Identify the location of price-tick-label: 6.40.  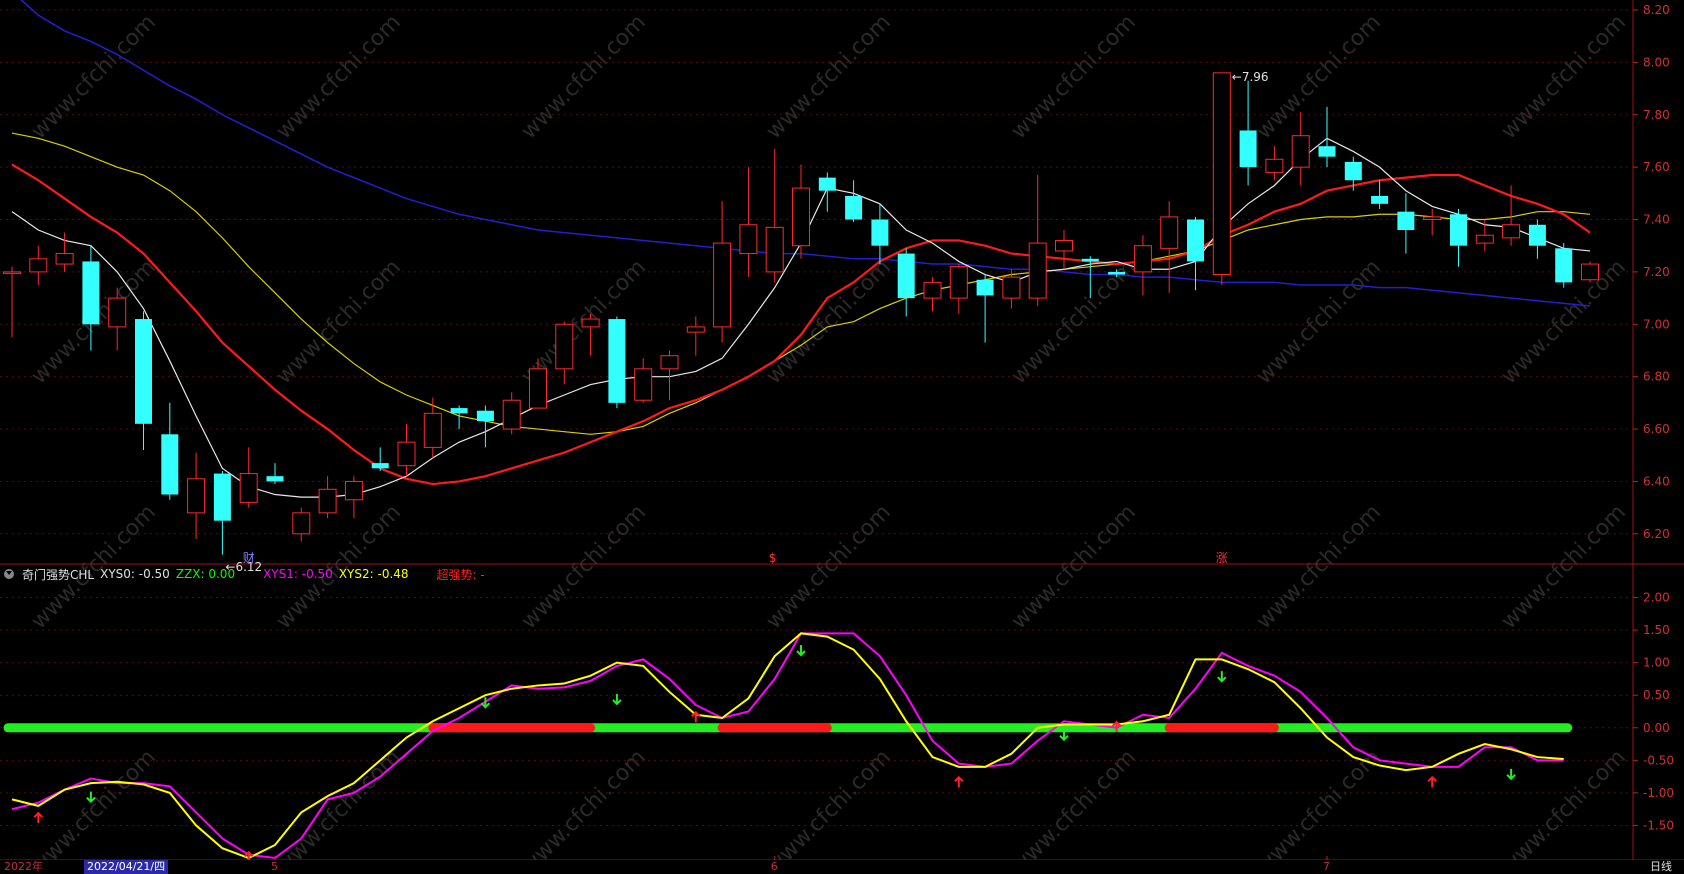
(1656, 481).